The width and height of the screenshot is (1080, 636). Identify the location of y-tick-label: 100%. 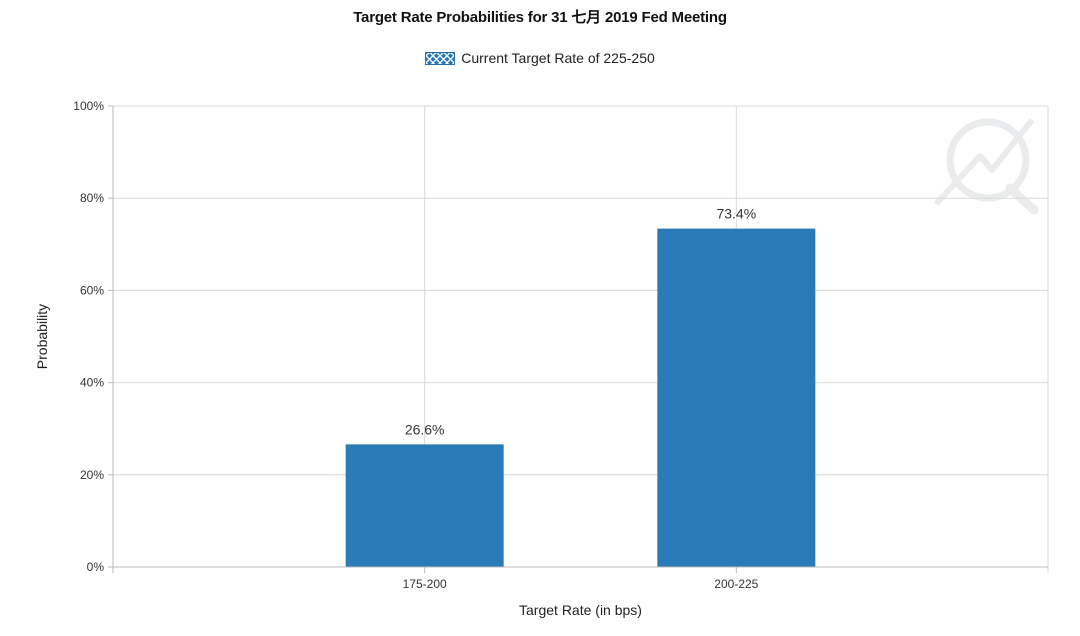
(88, 106).